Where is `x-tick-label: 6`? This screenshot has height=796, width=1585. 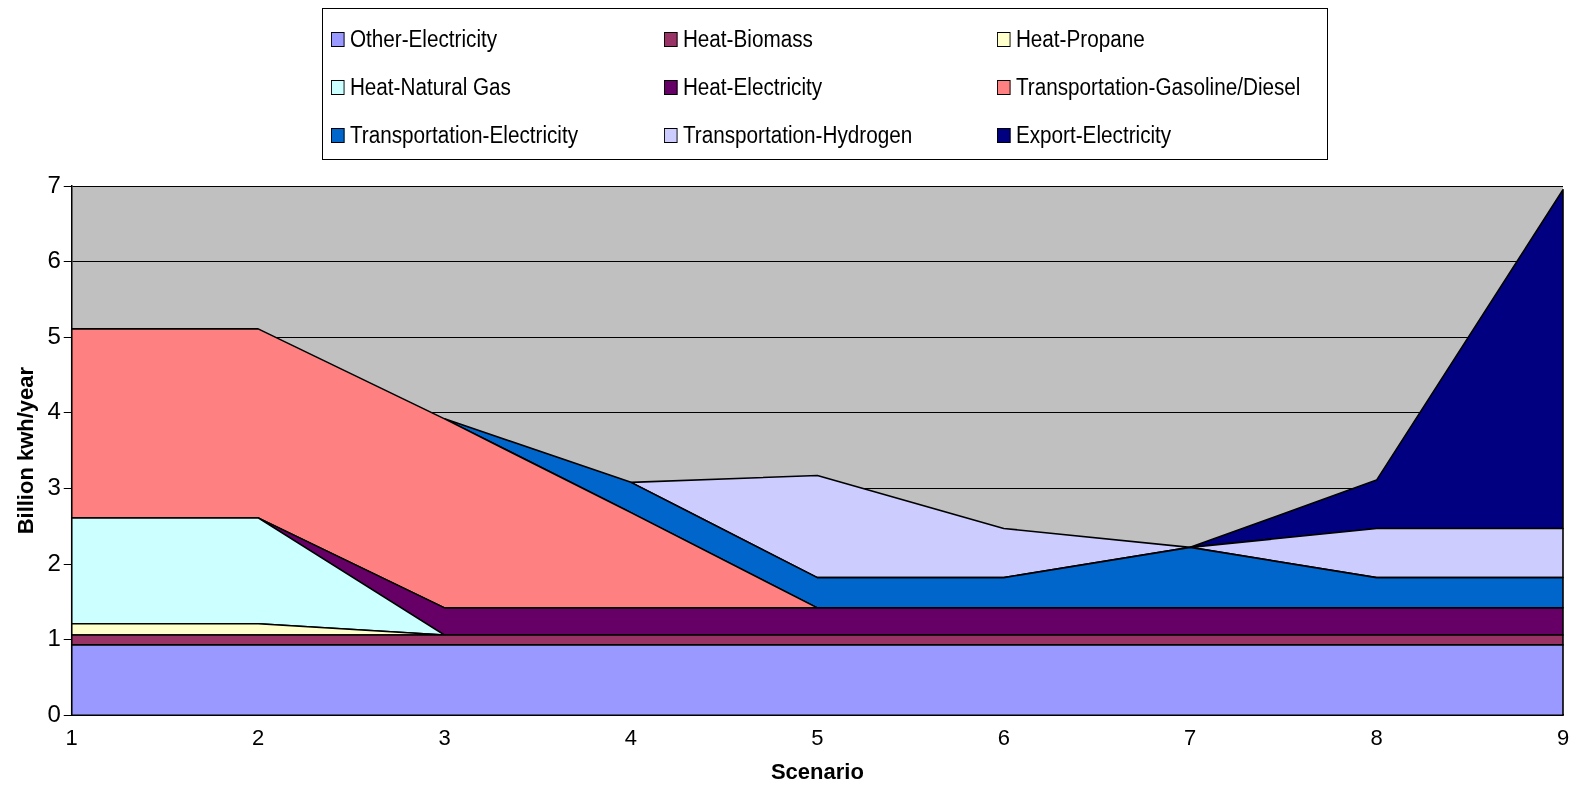
x-tick-label: 6 is located at coordinates (1003, 738).